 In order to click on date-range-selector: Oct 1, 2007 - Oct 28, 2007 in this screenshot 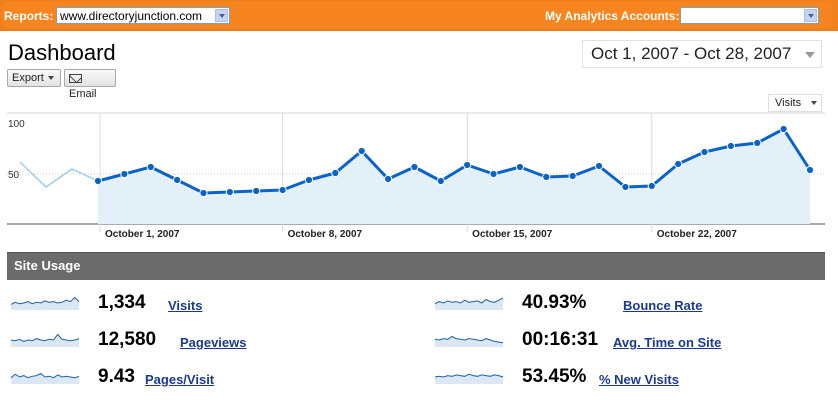, I will do `click(702, 54)`.